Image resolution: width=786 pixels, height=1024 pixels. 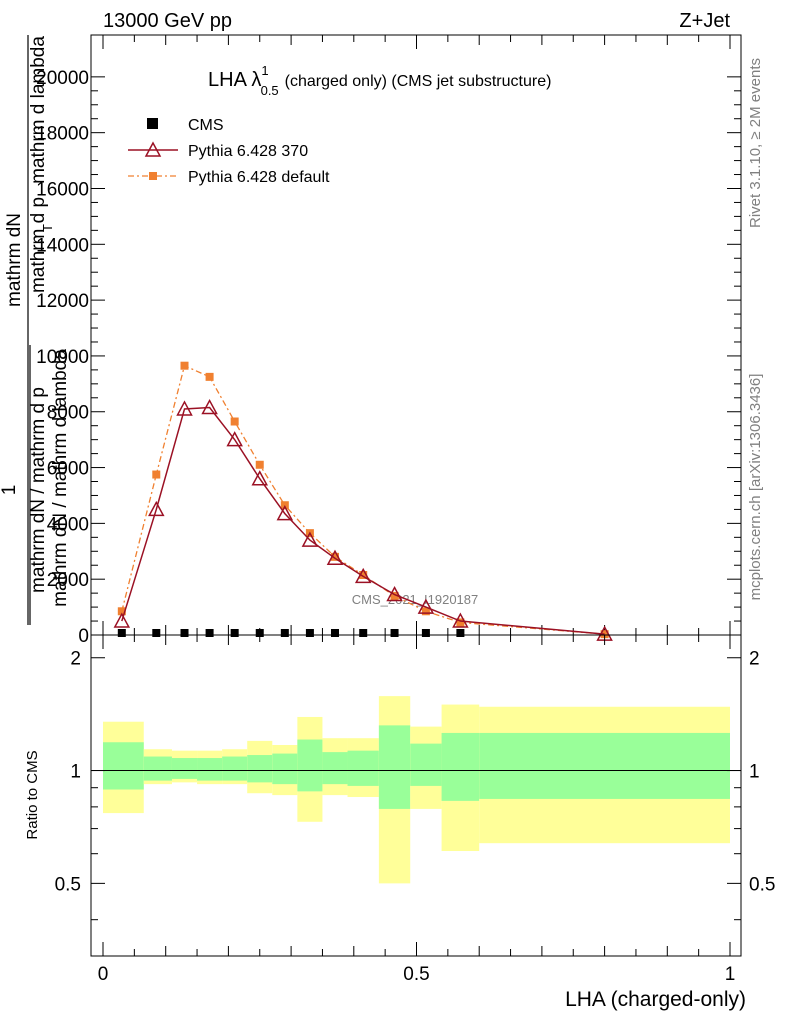 What do you see at coordinates (68, 580) in the screenshot?
I see `main-ytick-label: 2000` at bounding box center [68, 580].